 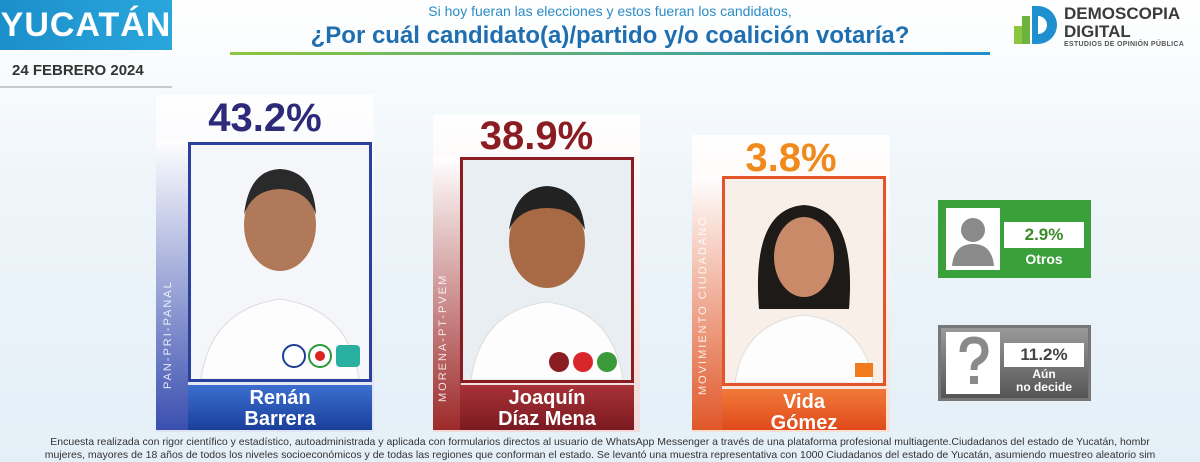 I want to click on label: Aún no decide, so click(x=1044, y=381).